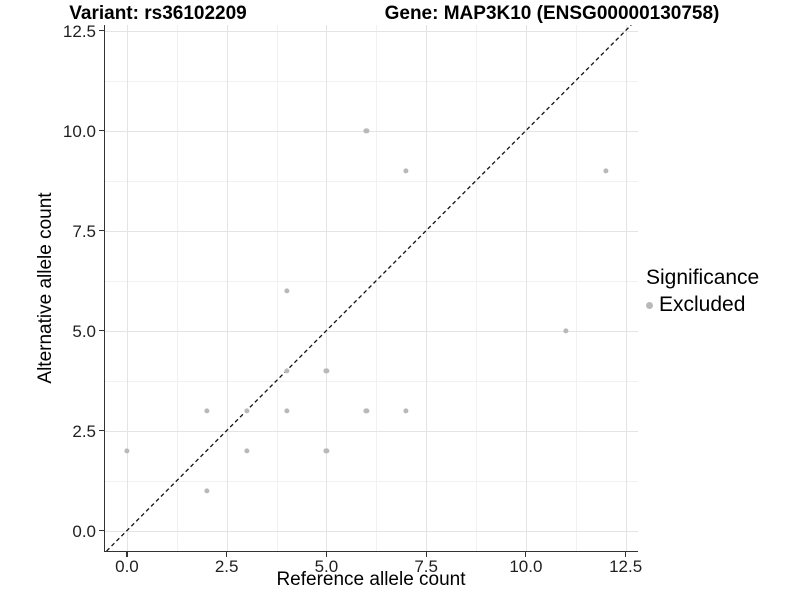 Image resolution: width=800 pixels, height=600 pixels. Describe the element at coordinates (45, 288) in the screenshot. I see `y-axis-title: Alternative allele count` at that location.